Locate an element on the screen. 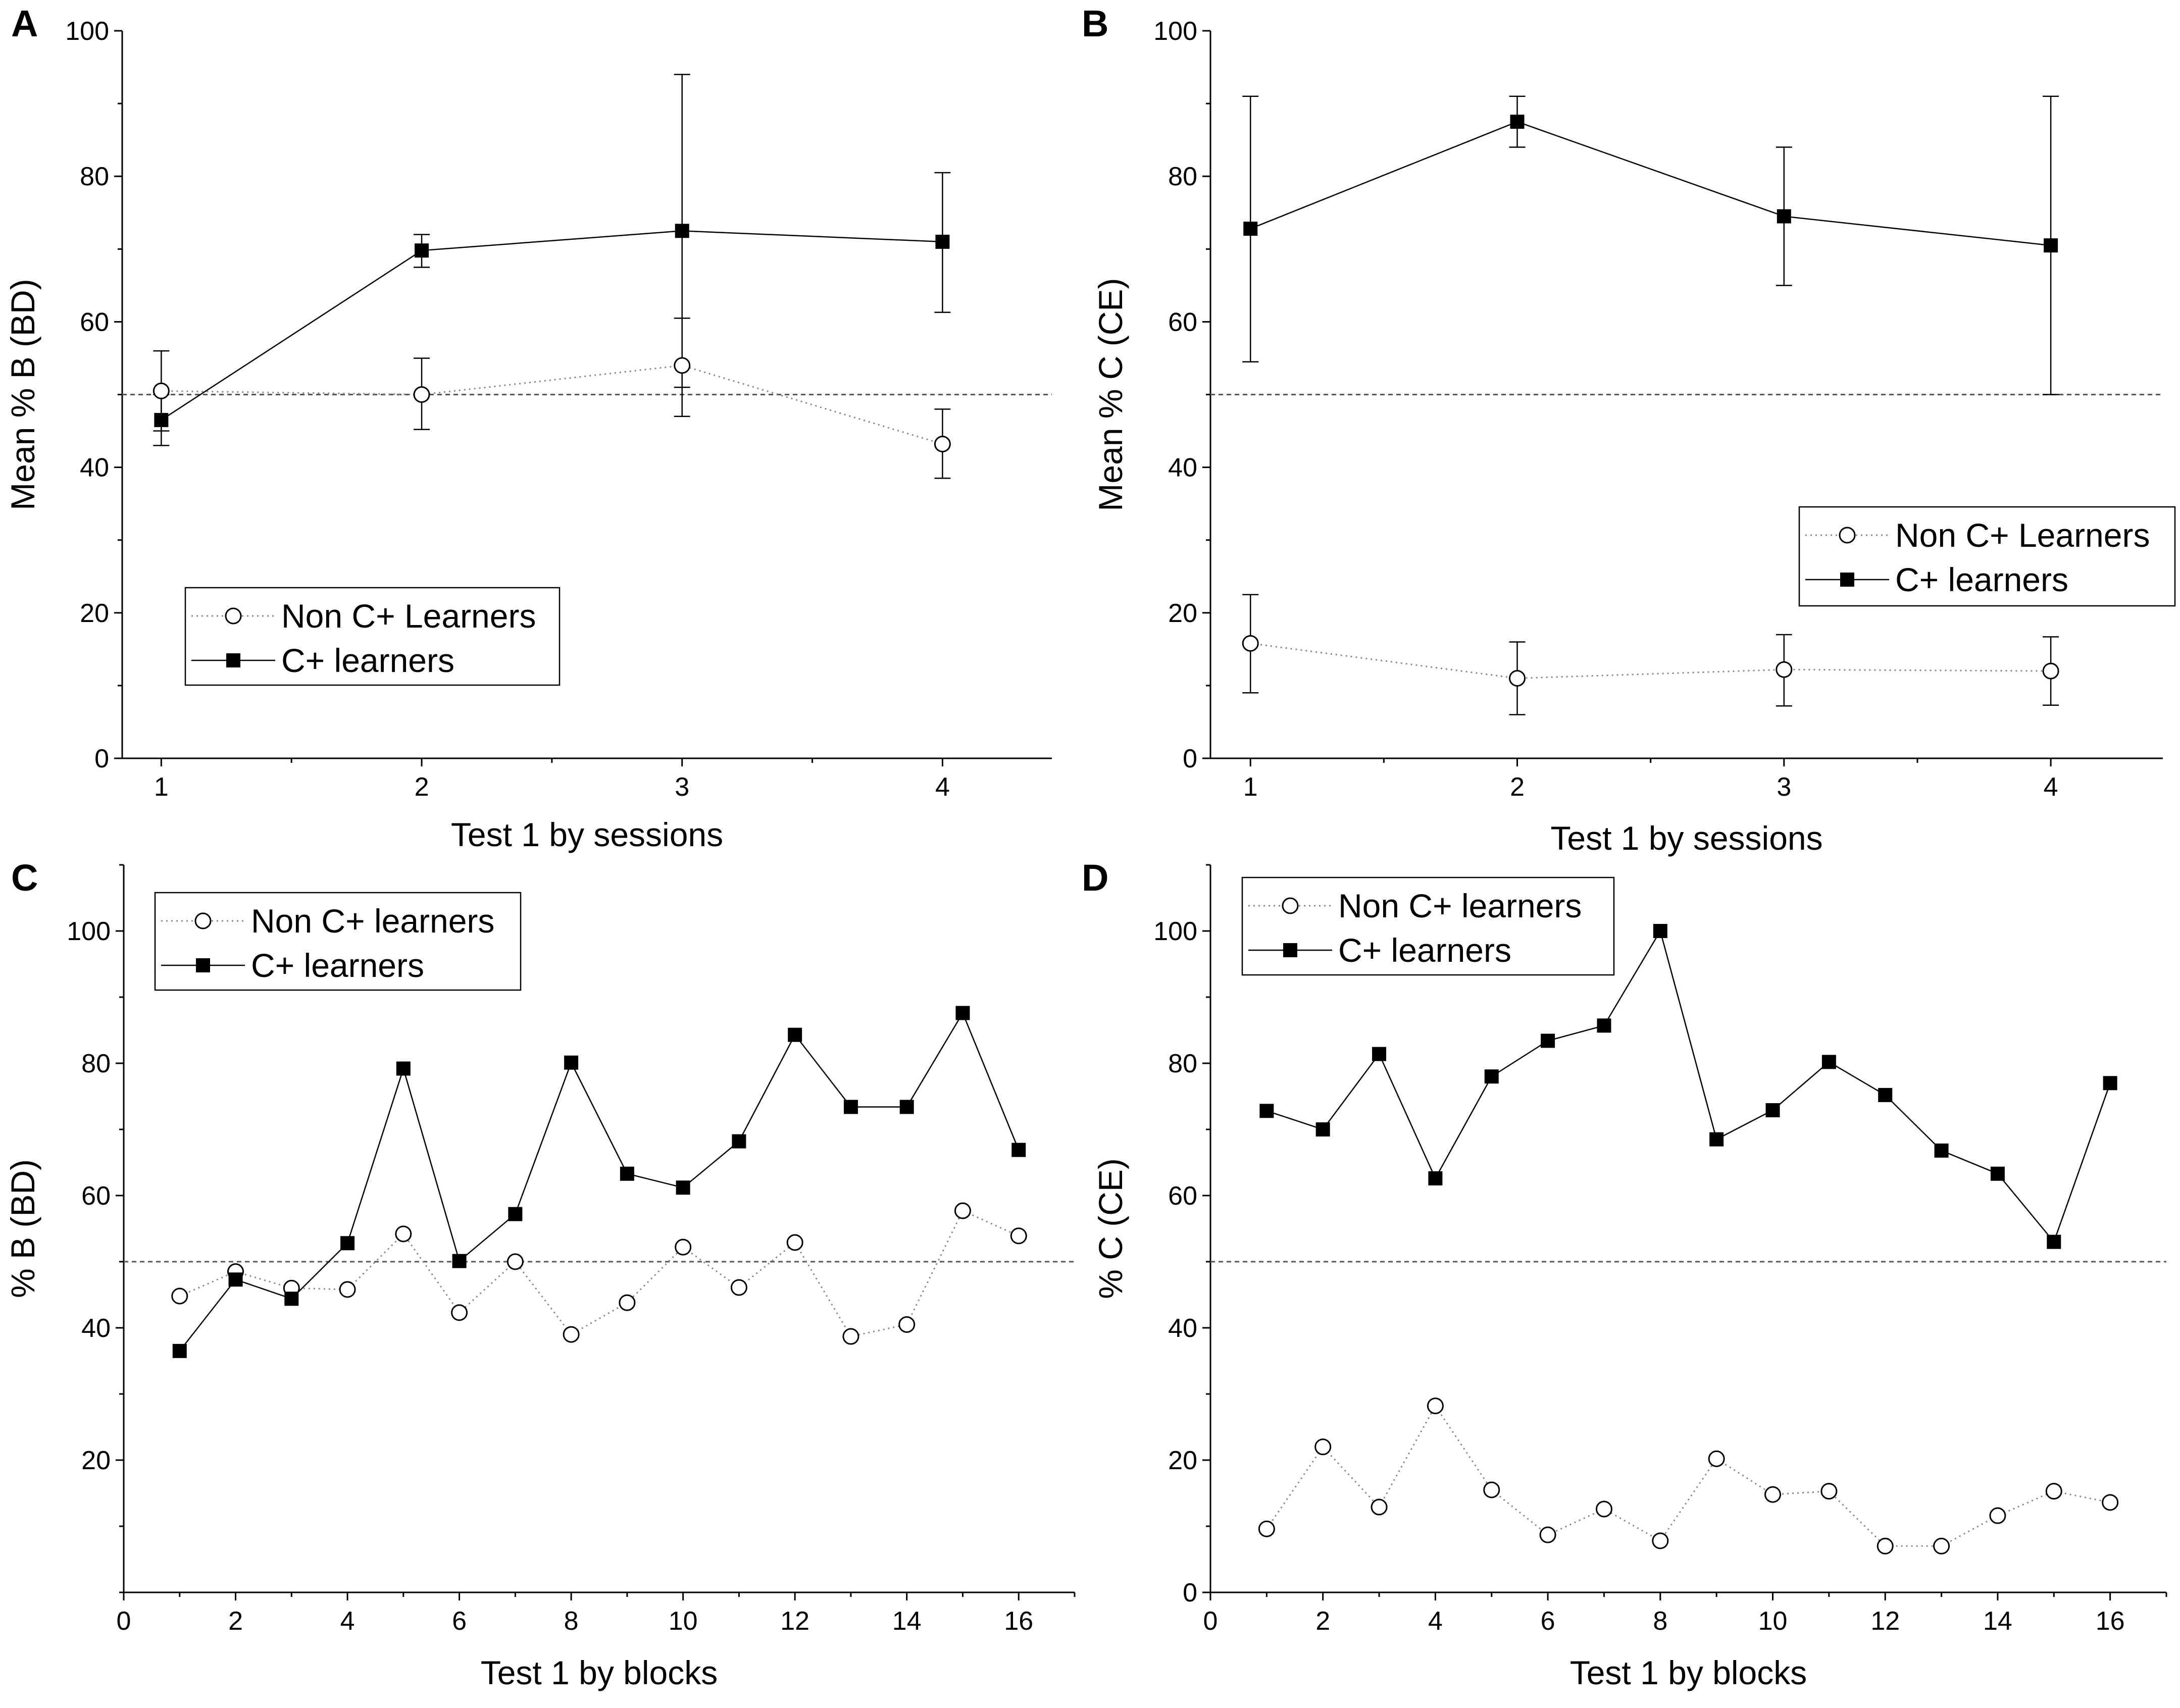  panel-label: B is located at coordinates (1095, 23).